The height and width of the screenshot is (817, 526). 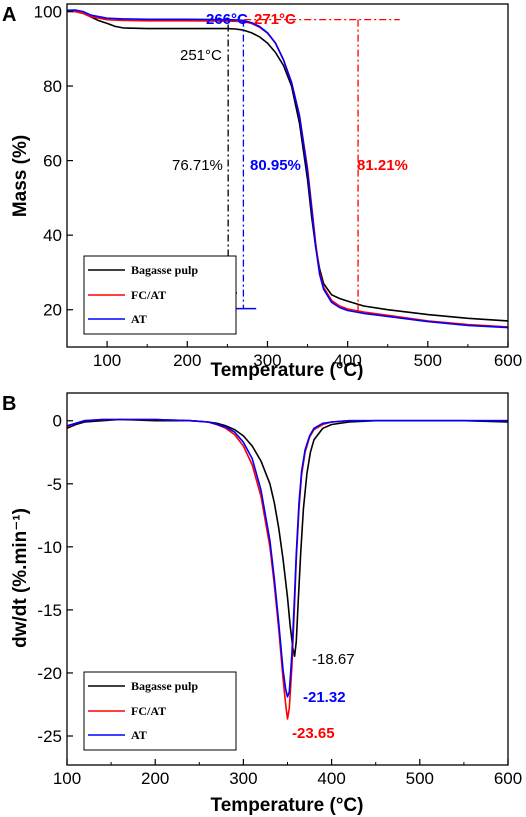 What do you see at coordinates (267, 360) in the screenshot?
I see `panel-a-x-tick-label-300: 300` at bounding box center [267, 360].